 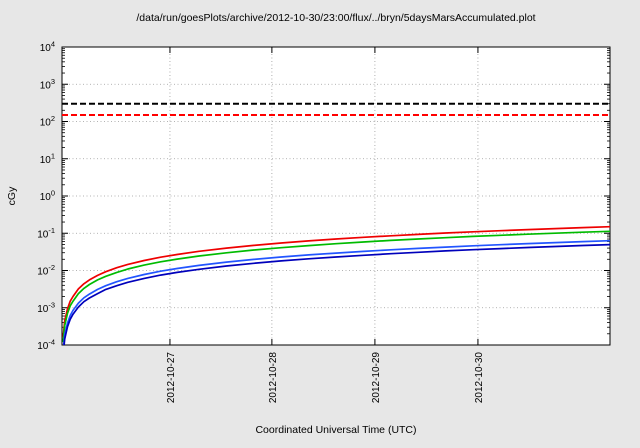 What do you see at coordinates (46, 307) in the screenshot?
I see `y-tick-label: 10⁻³` at bounding box center [46, 307].